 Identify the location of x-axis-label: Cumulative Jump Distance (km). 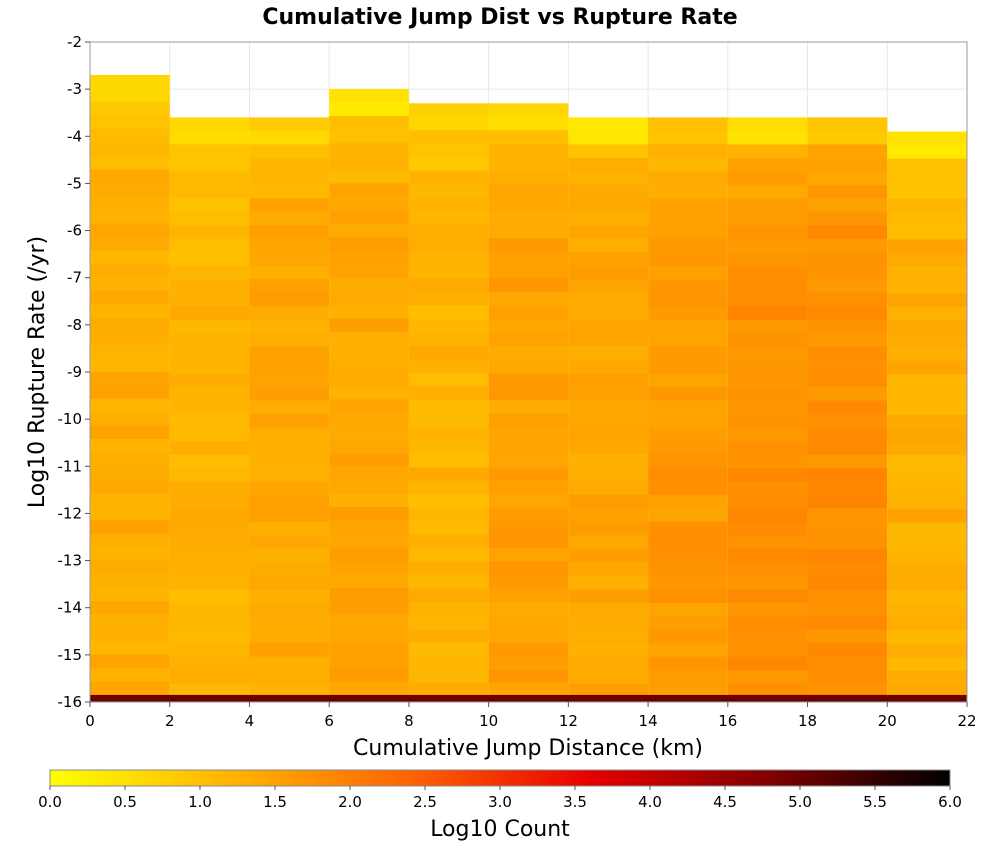
(528, 748).